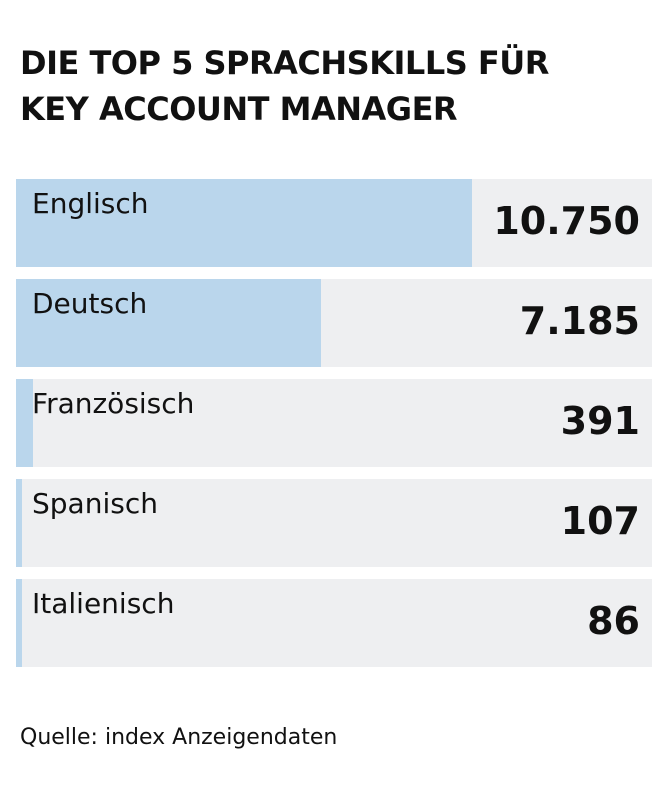  I want to click on bar-row: Englisch 10.750, so click(334, 223).